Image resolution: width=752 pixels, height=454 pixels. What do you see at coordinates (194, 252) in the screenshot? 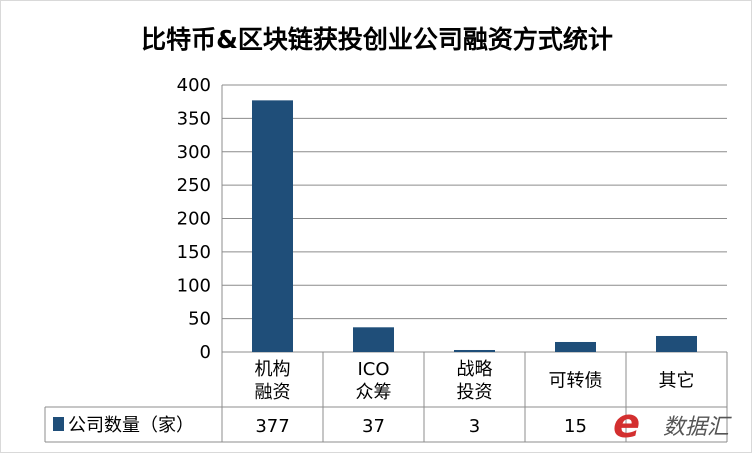
I see `y-tick-label-150: 150` at bounding box center [194, 252].